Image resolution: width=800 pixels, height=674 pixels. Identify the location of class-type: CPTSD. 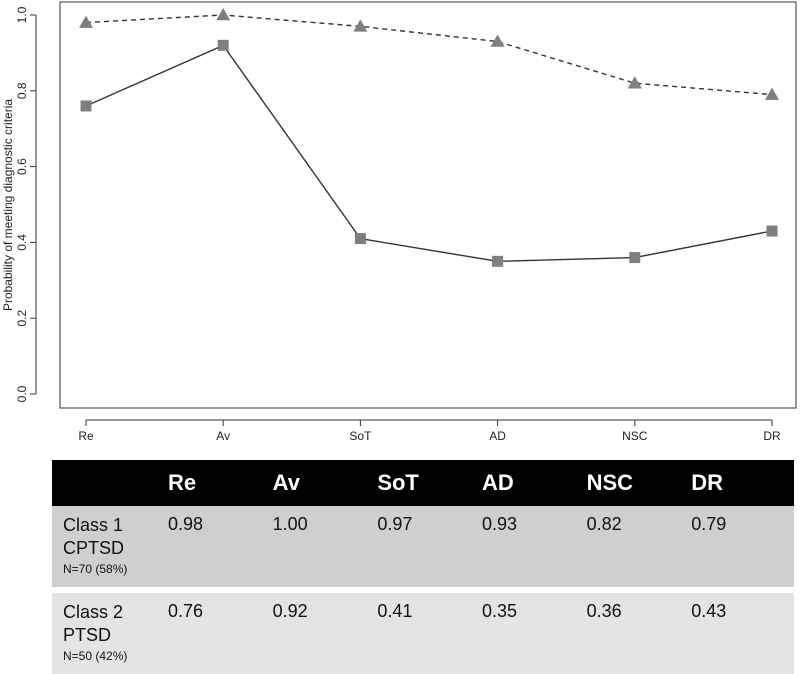
(94, 548).